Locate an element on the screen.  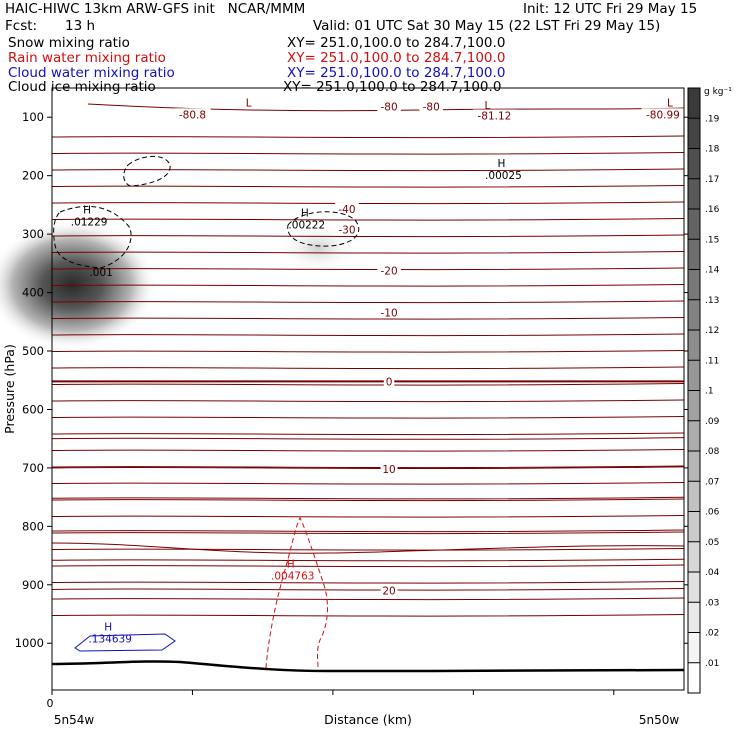
x-start-label: 5n54w is located at coordinates (74, 720).